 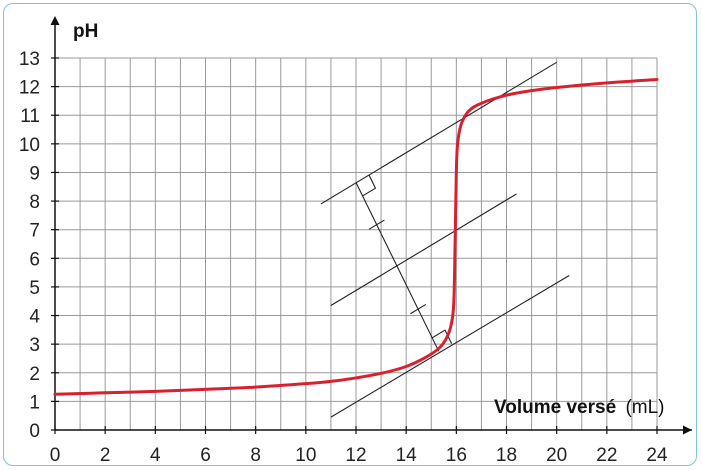 I want to click on x-tick-label: 6, so click(x=205, y=455).